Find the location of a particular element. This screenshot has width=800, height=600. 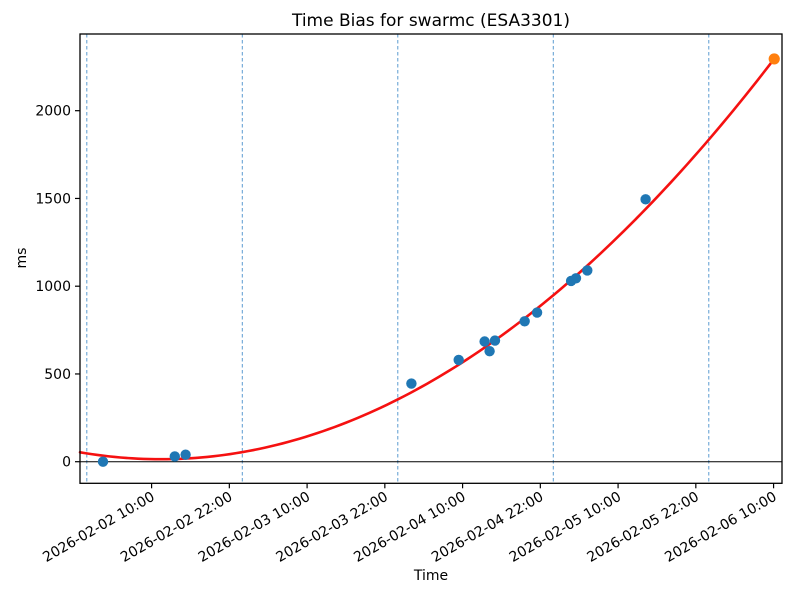

x-axis-label: Time is located at coordinates (431, 576).